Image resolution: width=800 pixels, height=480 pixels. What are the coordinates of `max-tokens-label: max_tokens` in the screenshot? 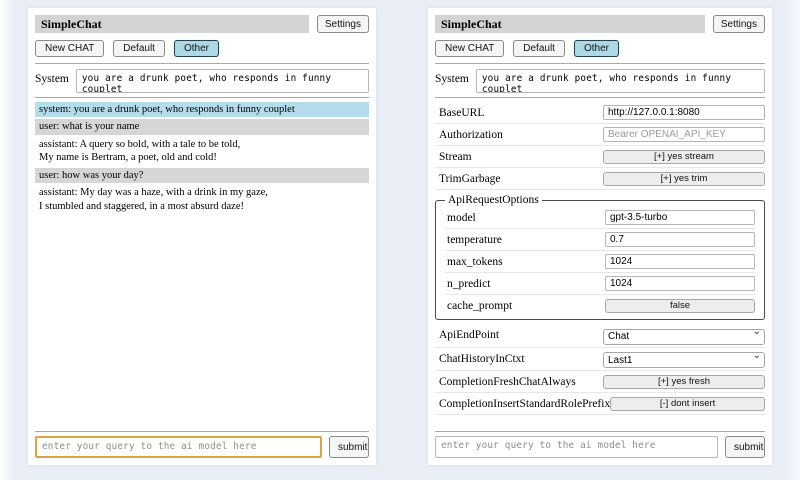 It's located at (475, 261).